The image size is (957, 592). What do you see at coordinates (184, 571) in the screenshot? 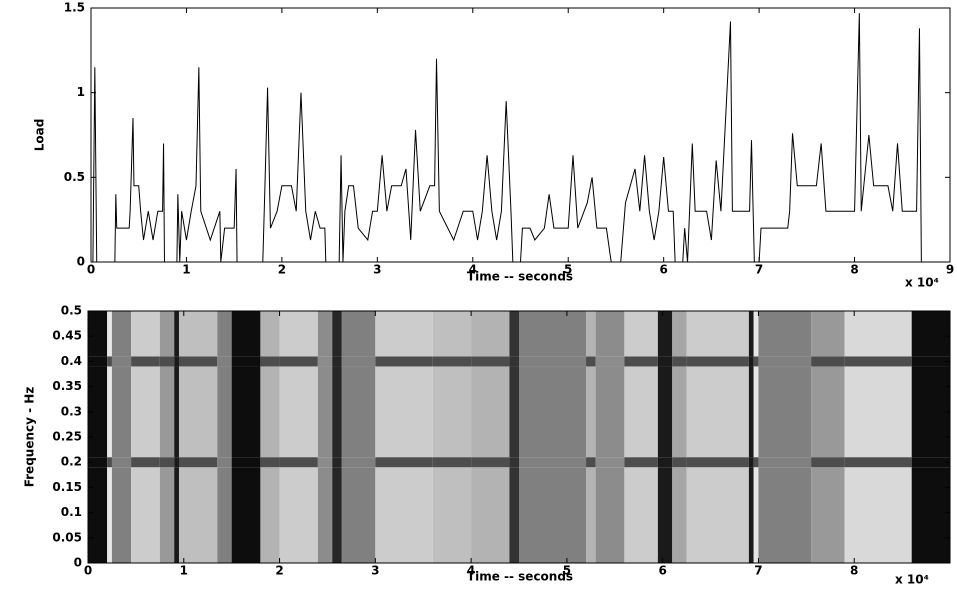
I see `x-tick-label: 1` at bounding box center [184, 571].